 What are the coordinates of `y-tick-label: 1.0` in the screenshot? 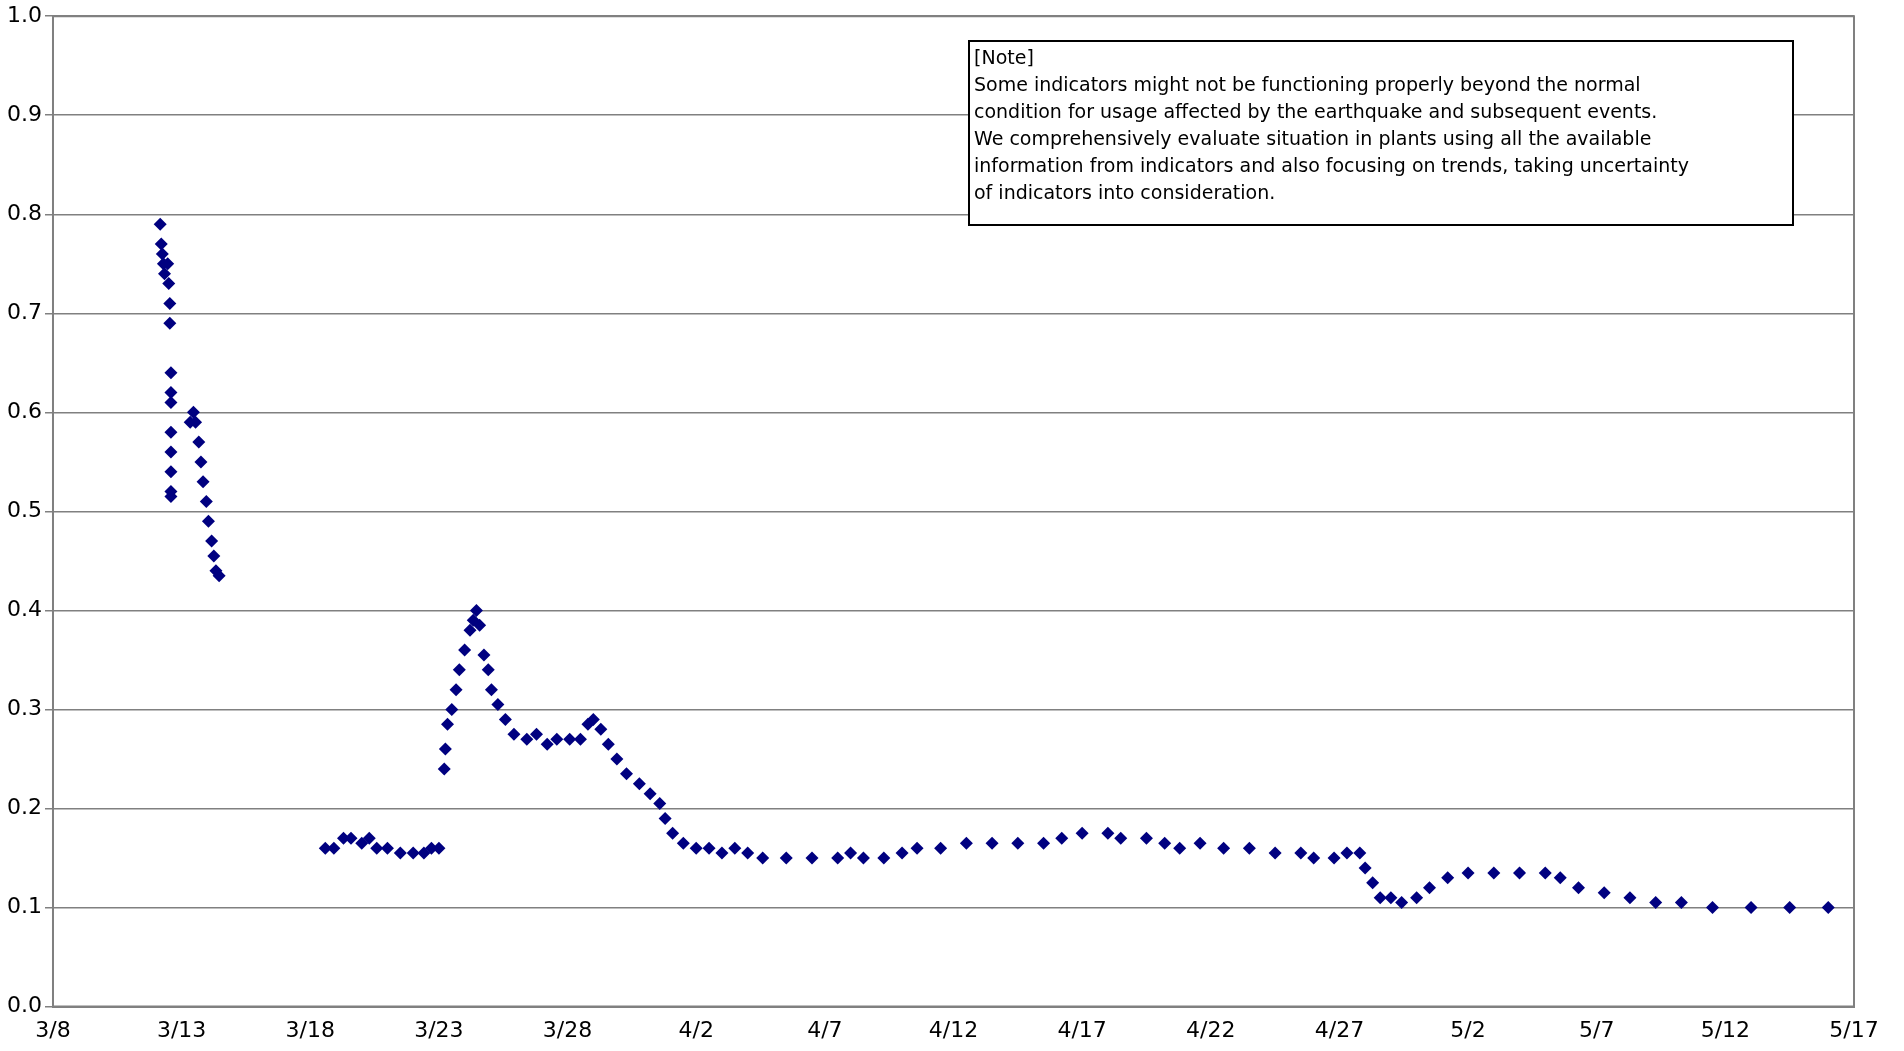 It's located at (24, 14).